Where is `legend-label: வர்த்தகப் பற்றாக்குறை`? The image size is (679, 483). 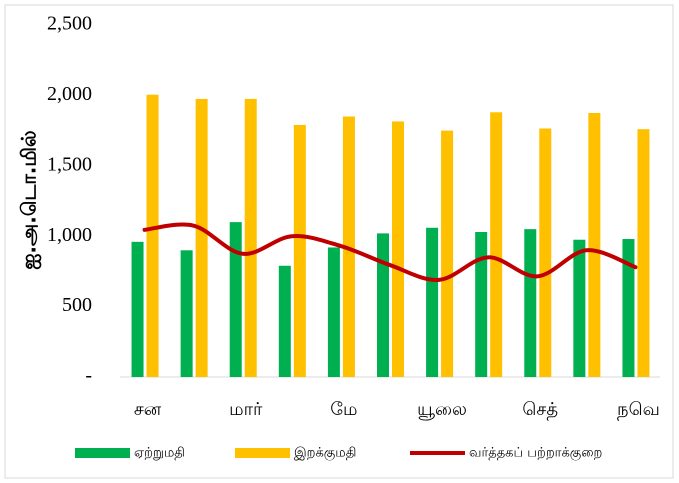 legend-label: வர்த்தகப் பற்றாக்குறை is located at coordinates (535, 453).